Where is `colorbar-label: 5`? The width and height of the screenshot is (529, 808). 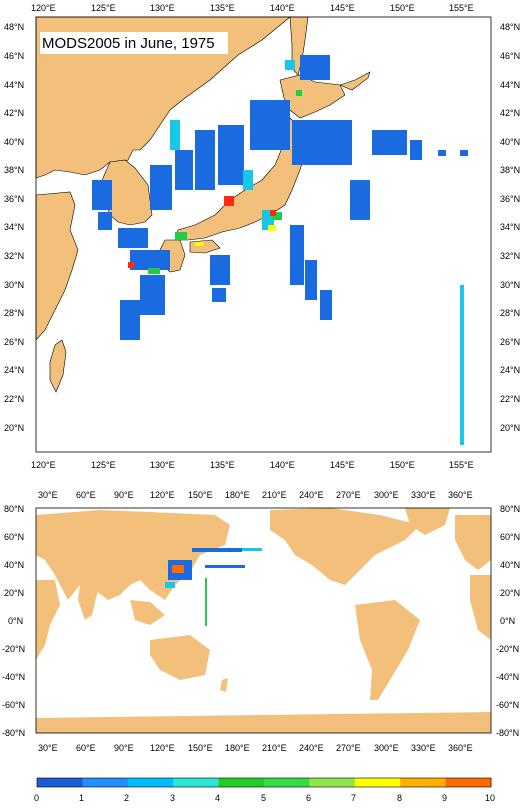
colorbar-label: 5 is located at coordinates (263, 798).